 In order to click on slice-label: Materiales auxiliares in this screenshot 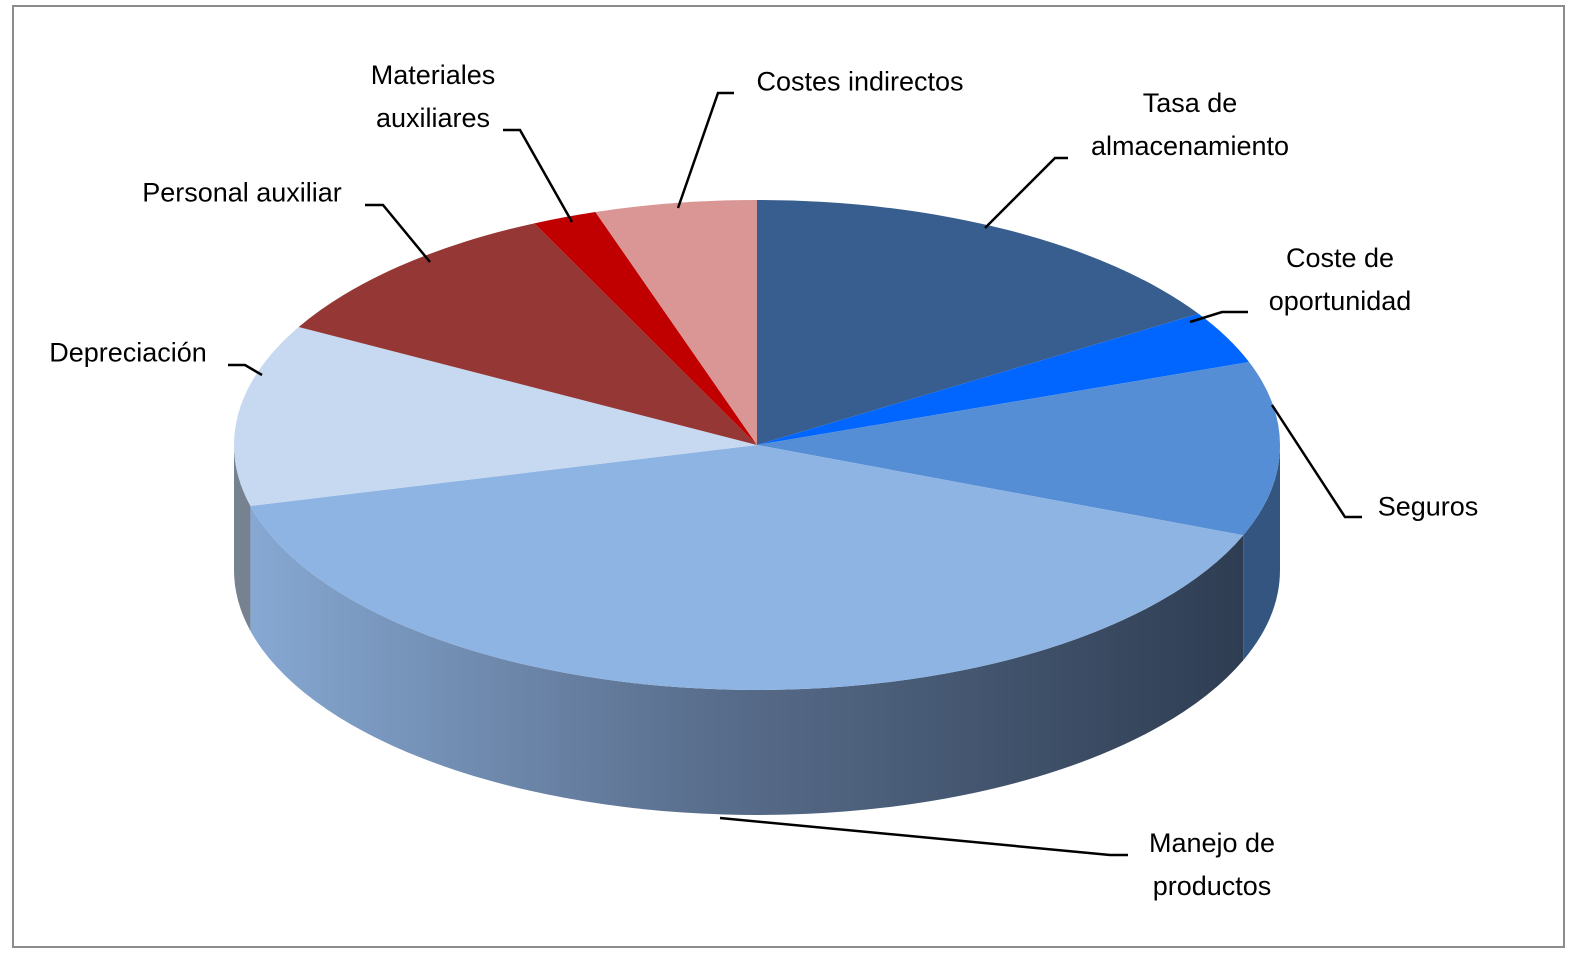, I will do `click(433, 96)`.